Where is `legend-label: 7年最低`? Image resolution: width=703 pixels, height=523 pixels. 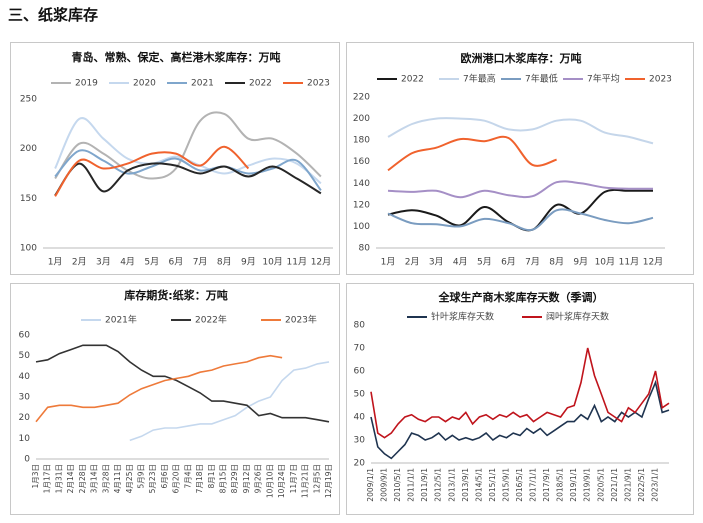 legend-label: 7年最低 is located at coordinates (541, 79).